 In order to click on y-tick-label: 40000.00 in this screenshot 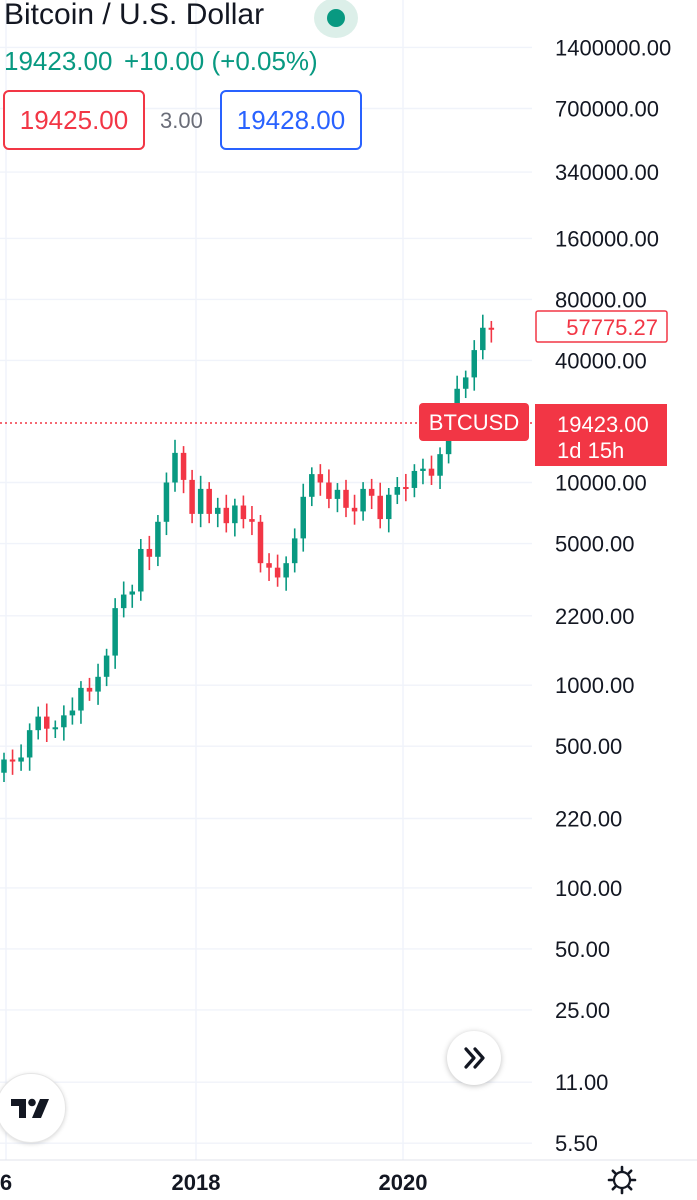, I will do `click(601, 360)`.